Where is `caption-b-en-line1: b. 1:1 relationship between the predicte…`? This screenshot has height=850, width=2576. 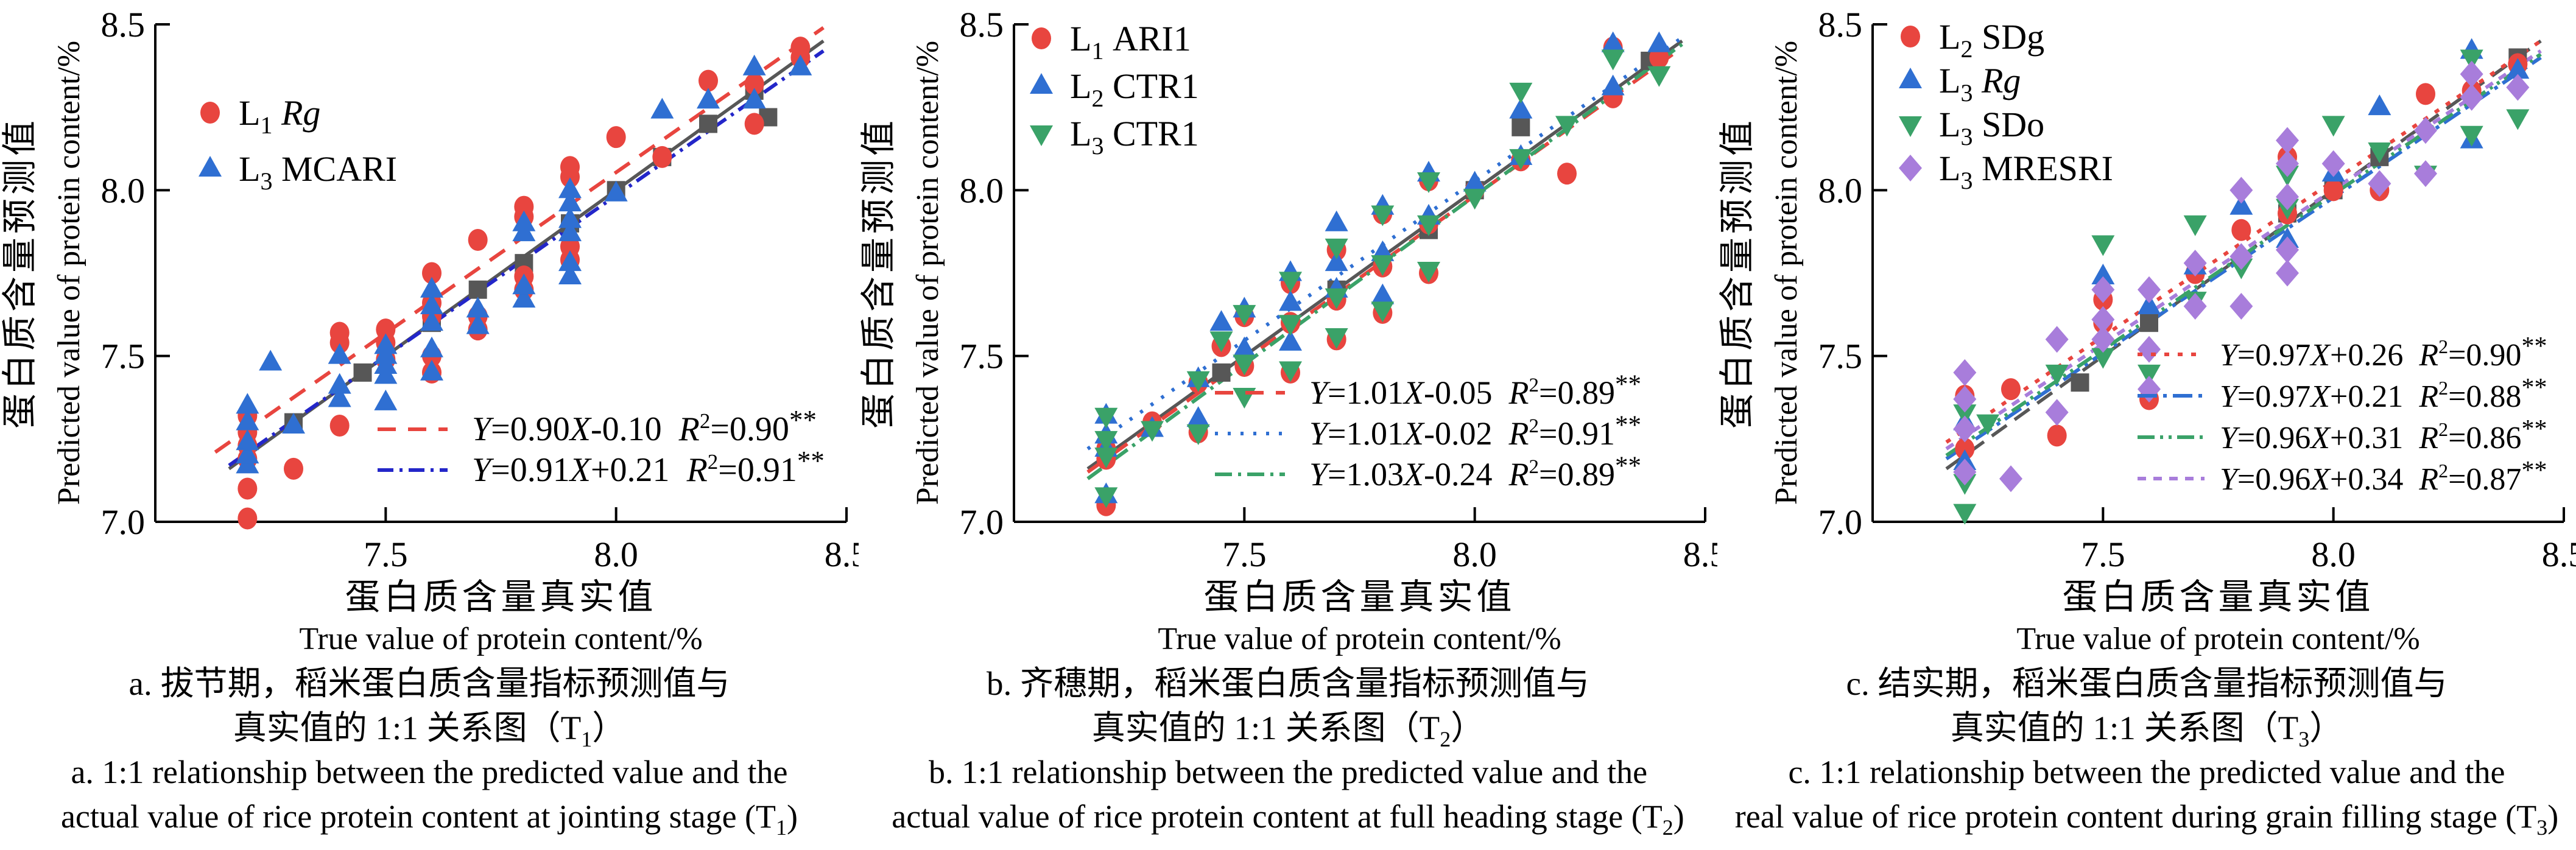 caption-b-en-line1: b. 1:1 relationship between the predicte… is located at coordinates (1288, 772).